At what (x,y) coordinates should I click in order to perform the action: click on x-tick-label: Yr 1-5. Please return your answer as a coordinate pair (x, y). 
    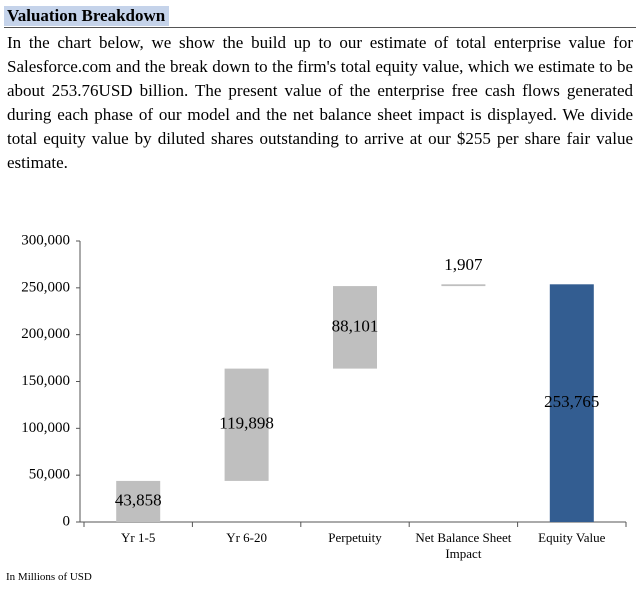
    Looking at the image, I should click on (138, 537).